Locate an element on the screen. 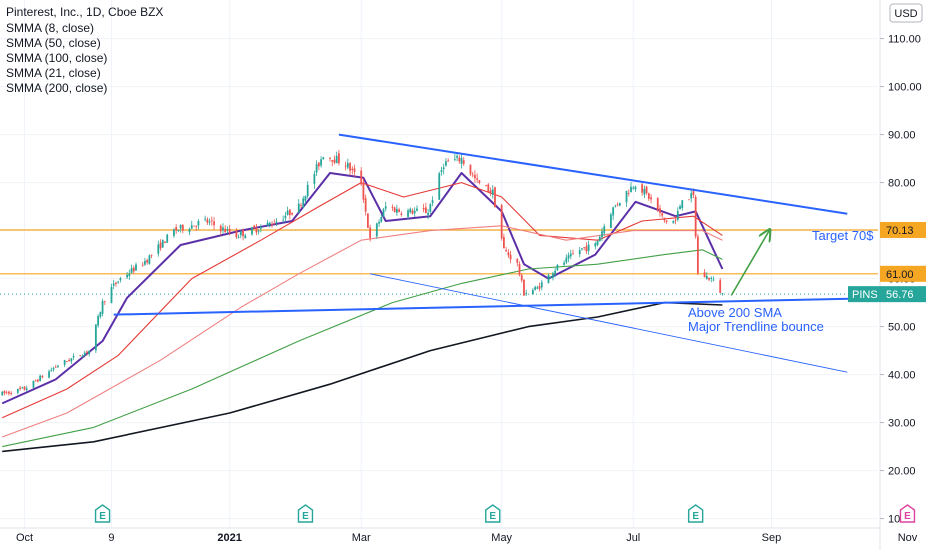  price-tag-label: 56.76 is located at coordinates (900, 295).